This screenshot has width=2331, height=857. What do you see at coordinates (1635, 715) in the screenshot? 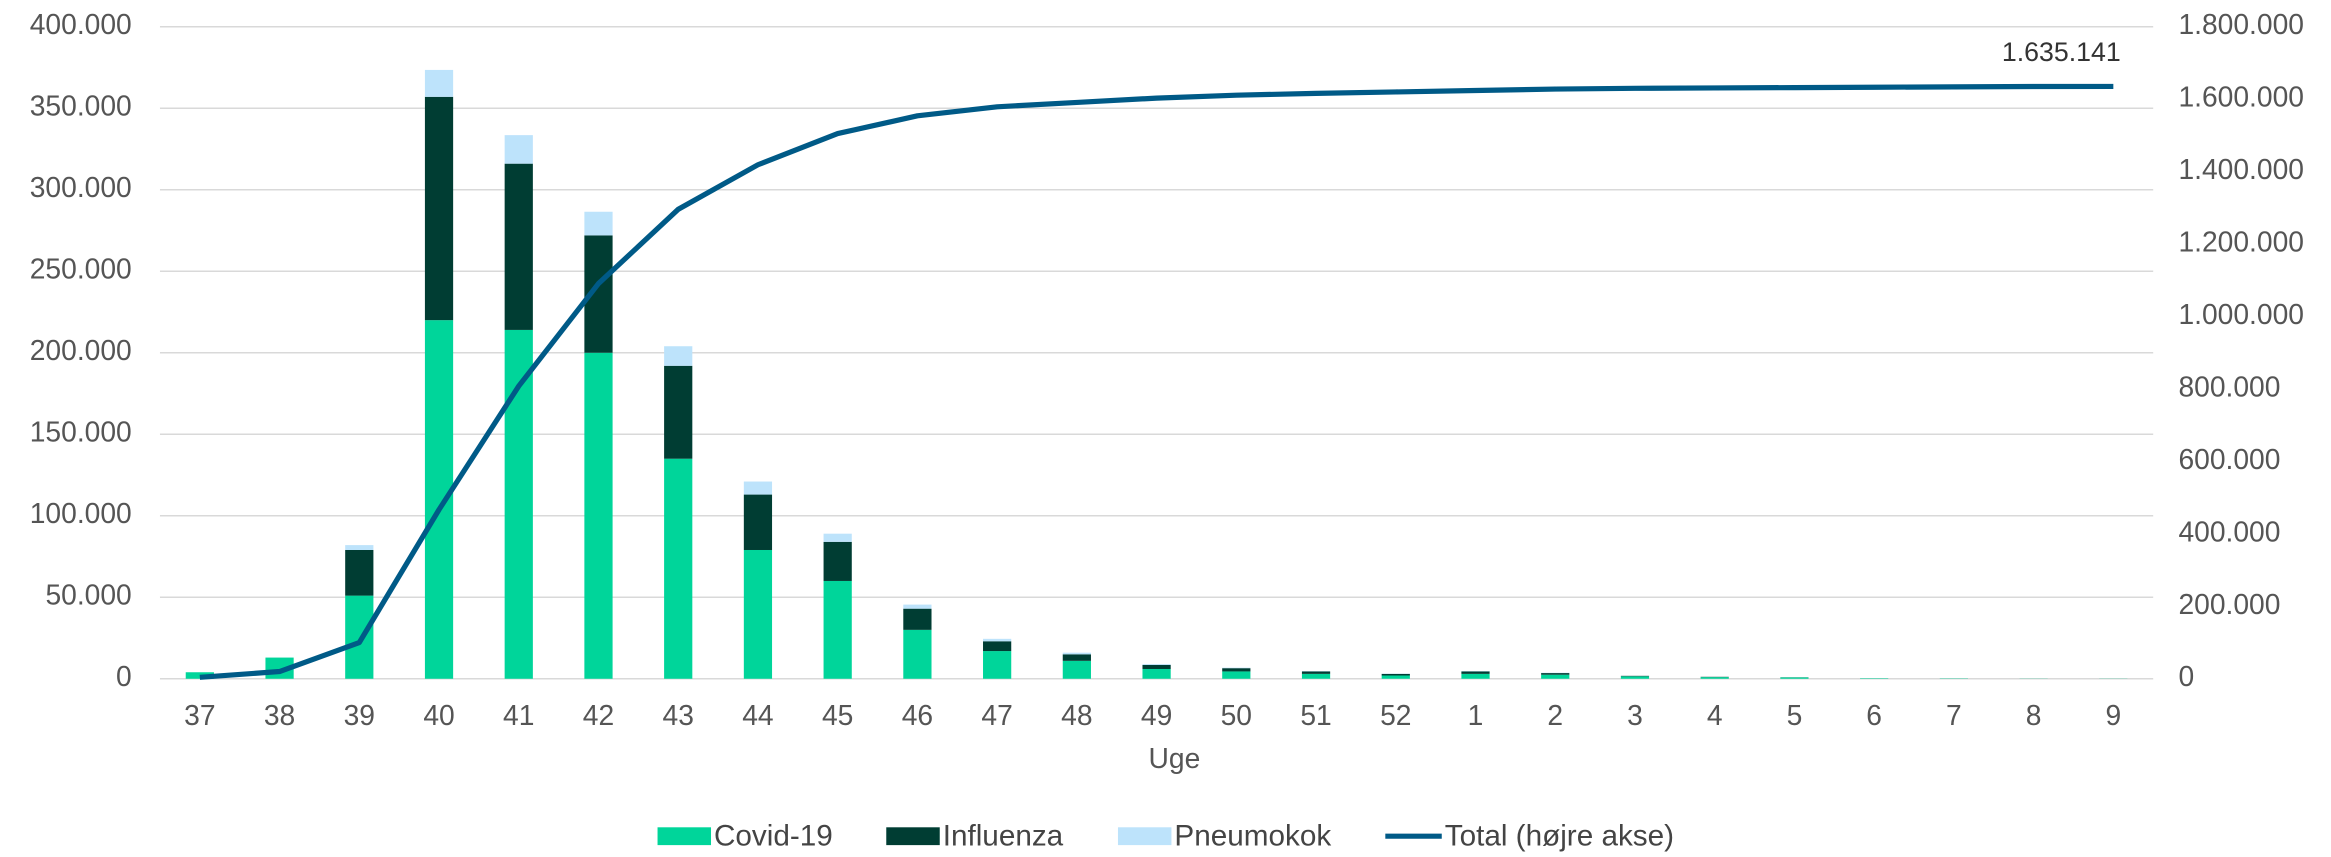
I see `x-tick-label: 3` at bounding box center [1635, 715].